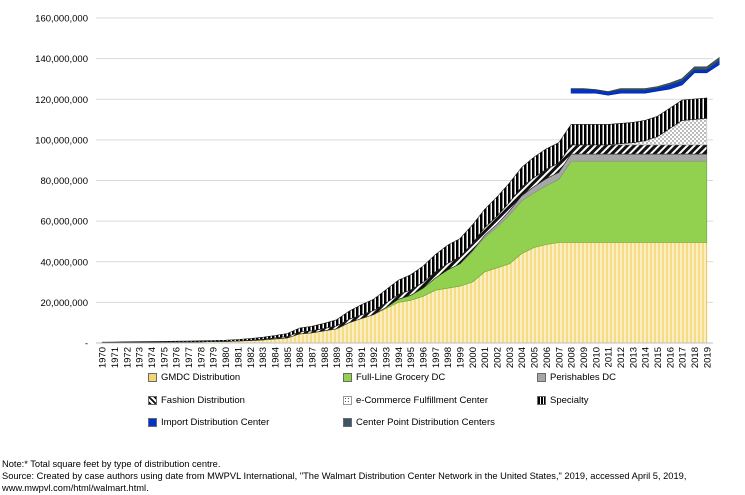 Image resolution: width=745 pixels, height=495 pixels. Describe the element at coordinates (584, 357) in the screenshot. I see `x-tick-label: 2009` at that location.